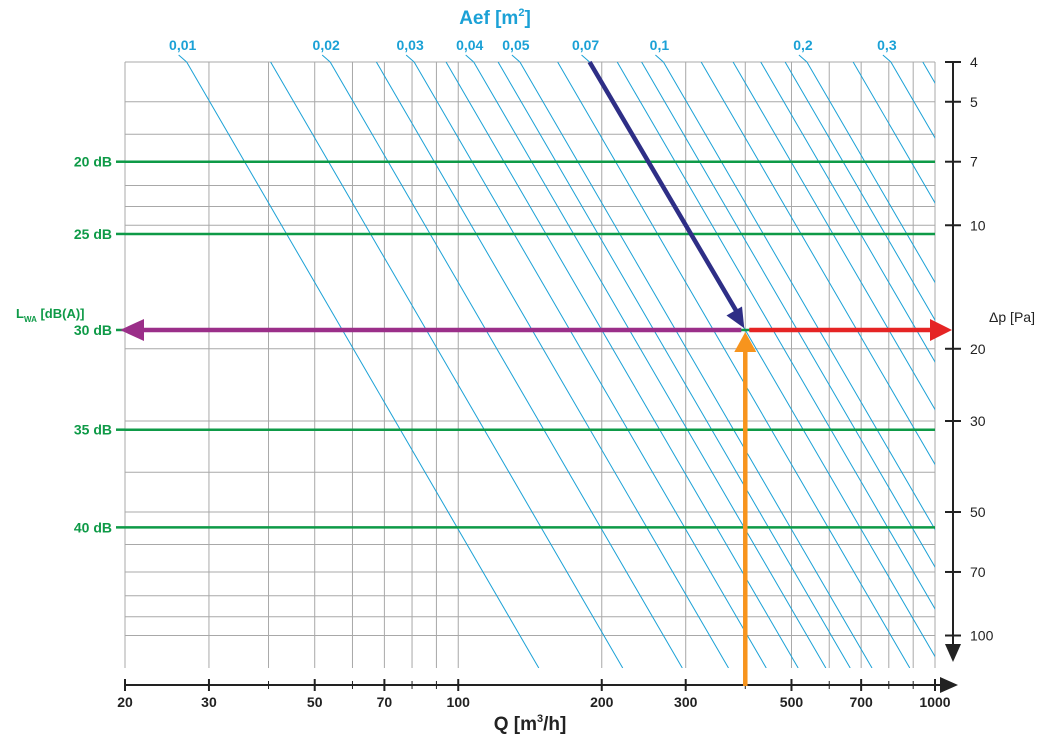  What do you see at coordinates (125, 702) in the screenshot?
I see `x-axis-tick-label: 20` at bounding box center [125, 702].